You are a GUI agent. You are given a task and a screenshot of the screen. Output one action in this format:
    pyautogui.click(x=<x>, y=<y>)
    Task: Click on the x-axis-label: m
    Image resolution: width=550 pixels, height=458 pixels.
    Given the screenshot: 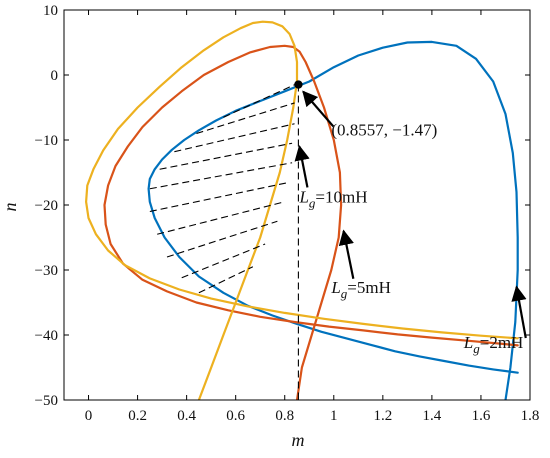 What is the action you would take?
    pyautogui.click(x=298, y=440)
    